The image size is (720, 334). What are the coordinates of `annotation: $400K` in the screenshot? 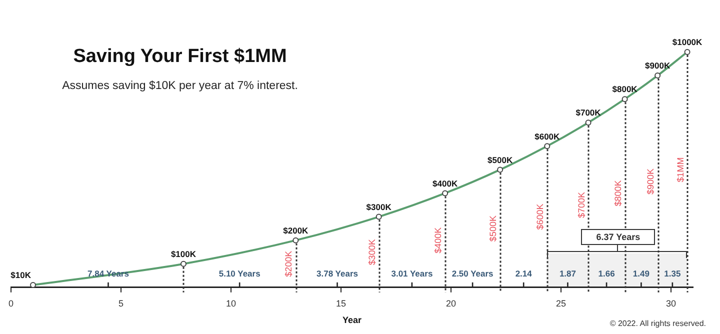 It's located at (438, 240).